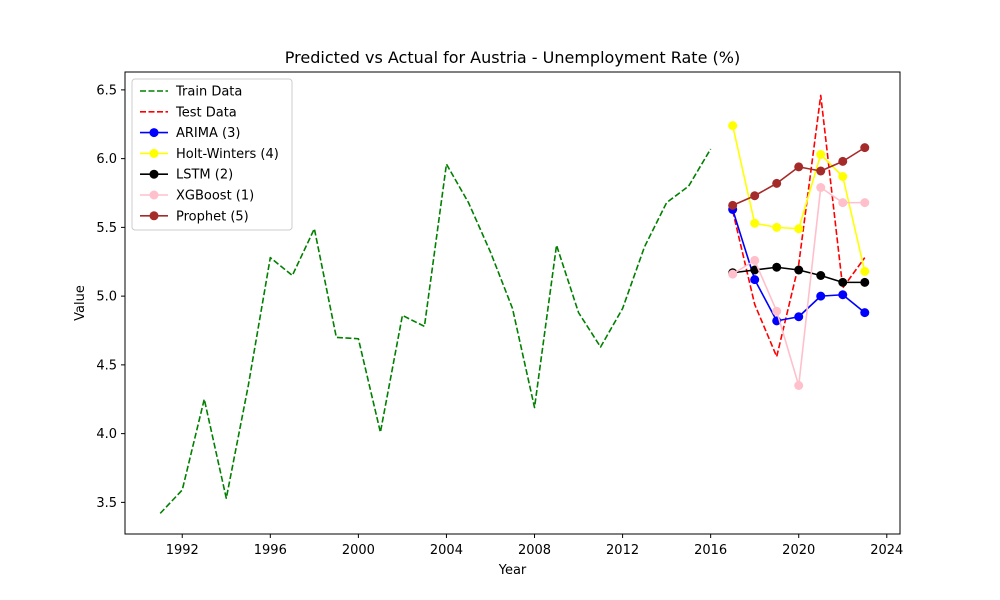 Image resolution: width=1000 pixels, height=600 pixels. What do you see at coordinates (106, 90) in the screenshot?
I see `y-tick-label: 6.5` at bounding box center [106, 90].